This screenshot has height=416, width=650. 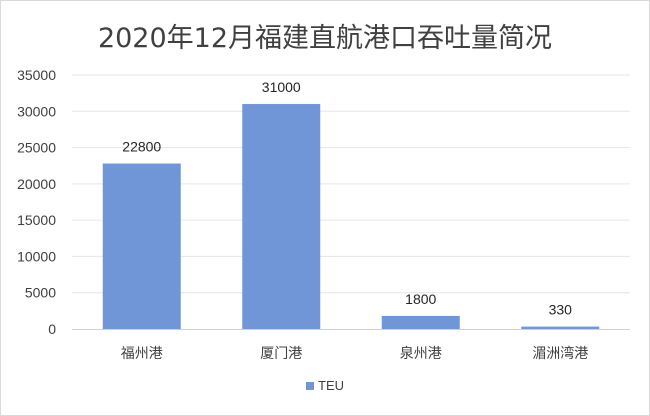 What do you see at coordinates (331, 385) in the screenshot?
I see `legend-label: TEU` at bounding box center [331, 385].